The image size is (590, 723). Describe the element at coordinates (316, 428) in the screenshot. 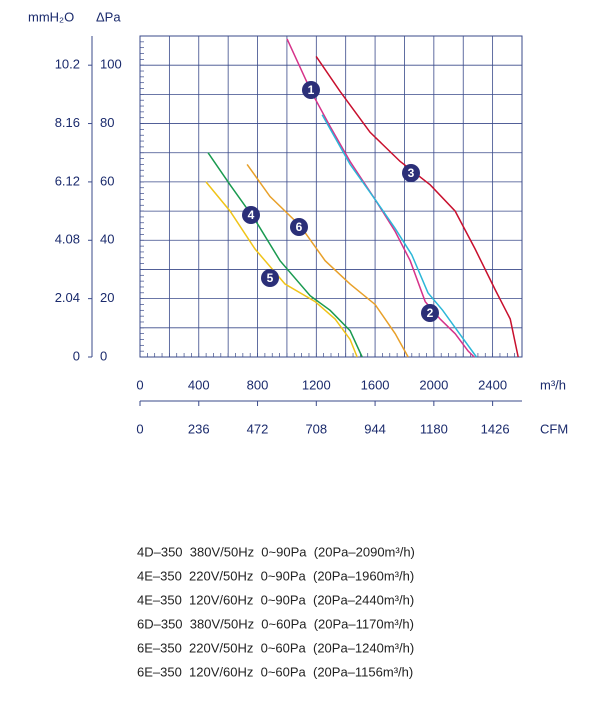

I see `x2-tick-label: 708` at that location.